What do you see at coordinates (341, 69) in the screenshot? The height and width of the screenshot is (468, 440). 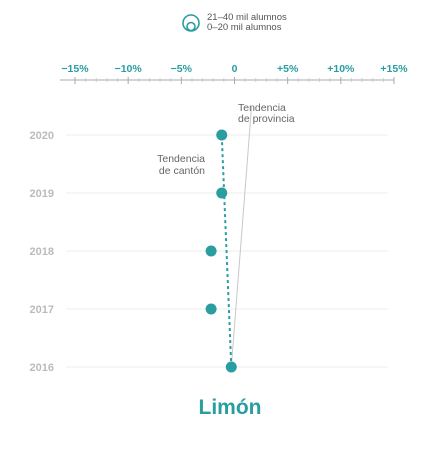 I see `x-tick-label: +10%` at bounding box center [341, 69].